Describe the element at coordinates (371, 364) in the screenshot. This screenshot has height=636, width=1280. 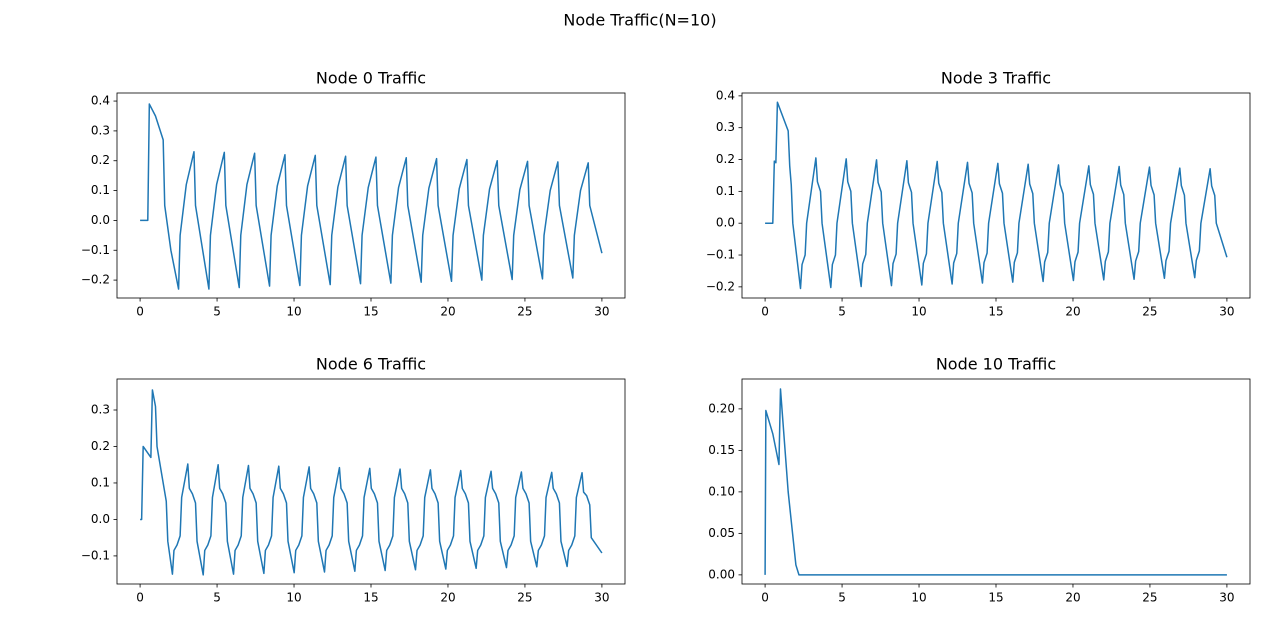
I see `subplot-title: Node 6 Traffic` at that location.